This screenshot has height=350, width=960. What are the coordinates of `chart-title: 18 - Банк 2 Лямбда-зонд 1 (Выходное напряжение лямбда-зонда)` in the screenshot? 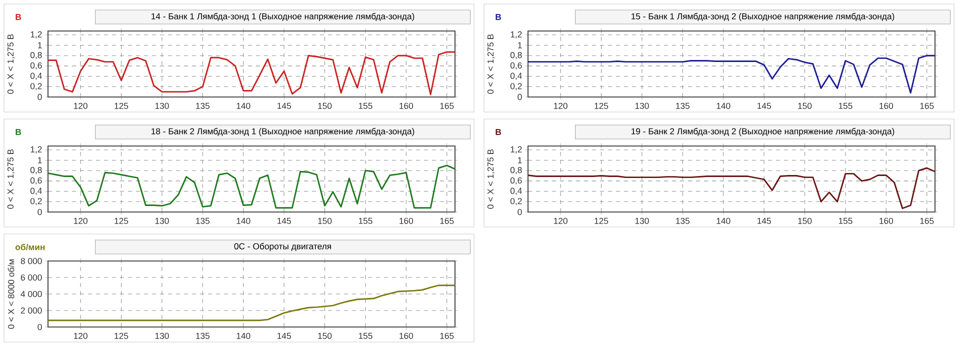 It's located at (283, 132).